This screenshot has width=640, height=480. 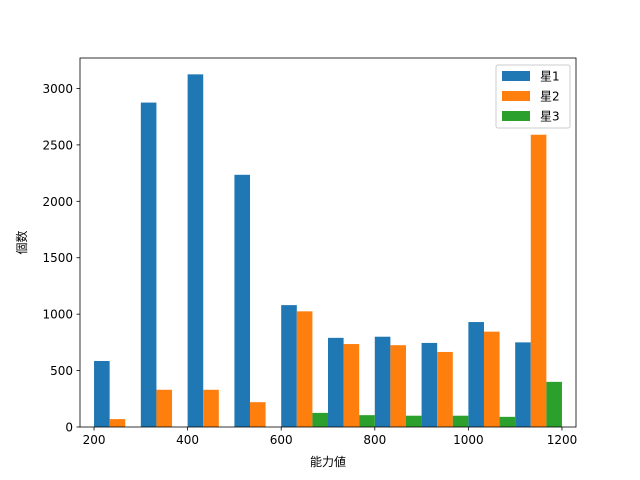 What do you see at coordinates (533, 96) in the screenshot?
I see `legend: 星1 星2 星3` at bounding box center [533, 96].